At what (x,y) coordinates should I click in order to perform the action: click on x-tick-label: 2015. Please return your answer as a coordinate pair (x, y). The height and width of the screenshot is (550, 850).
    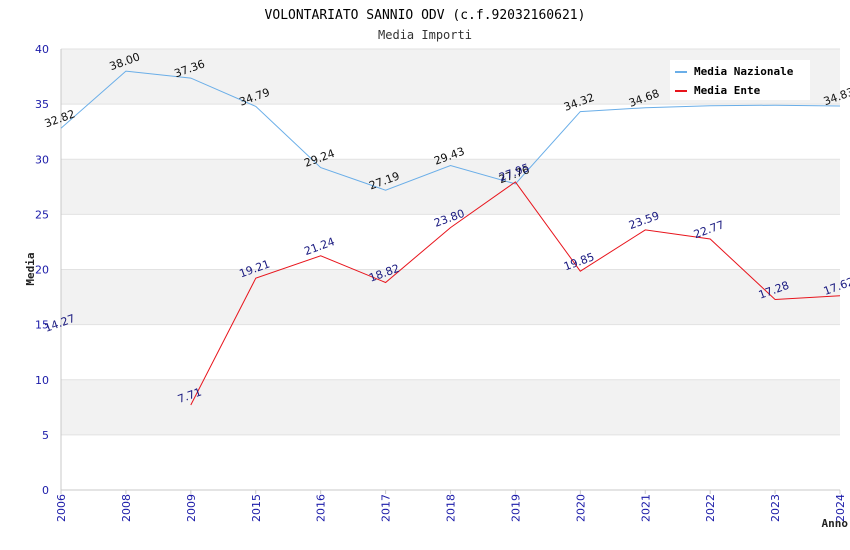
    Looking at the image, I should click on (256, 508).